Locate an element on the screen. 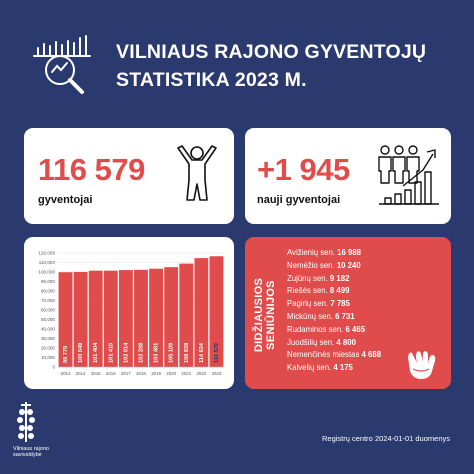 This screenshot has width=474, height=474. y-tick-label: 70,000 is located at coordinates (48, 300).